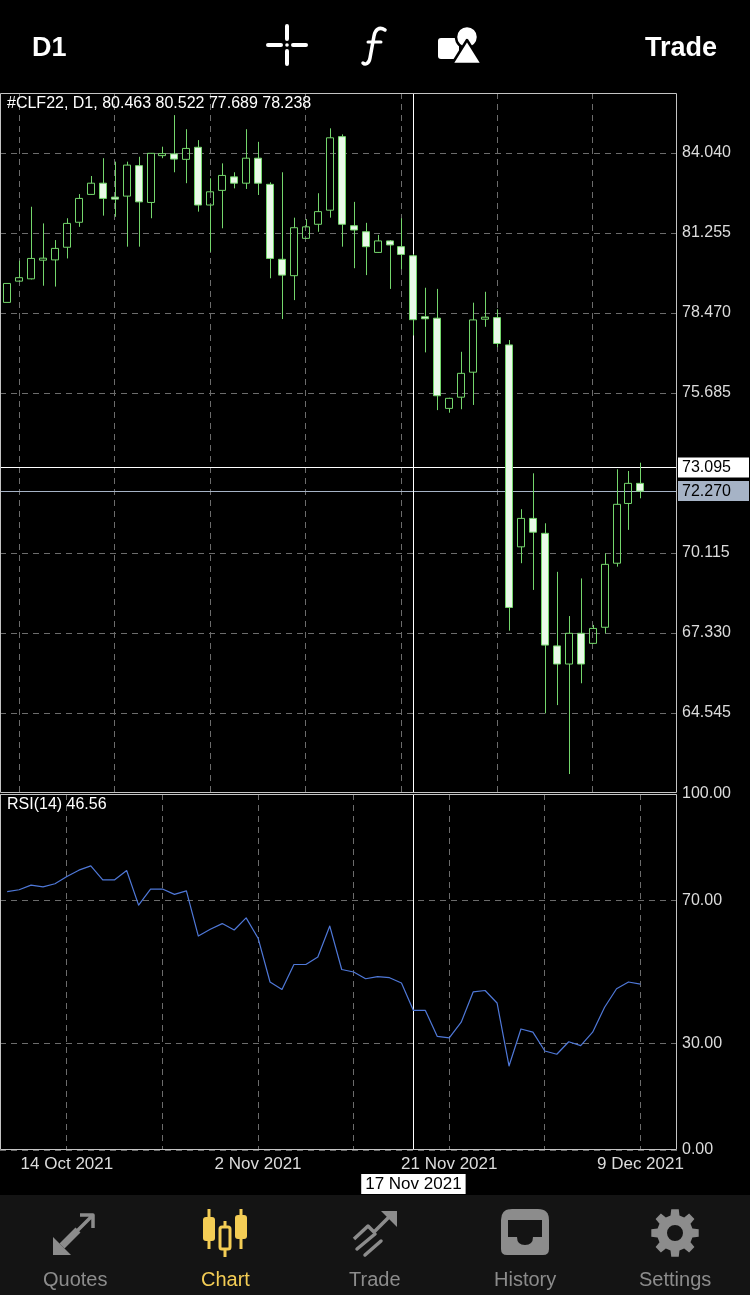 Image resolution: width=750 pixels, height=1295 pixels. I want to click on chart-title: #CLF22, D1, 80.463 80.522 77.689 78.238, so click(159, 103).